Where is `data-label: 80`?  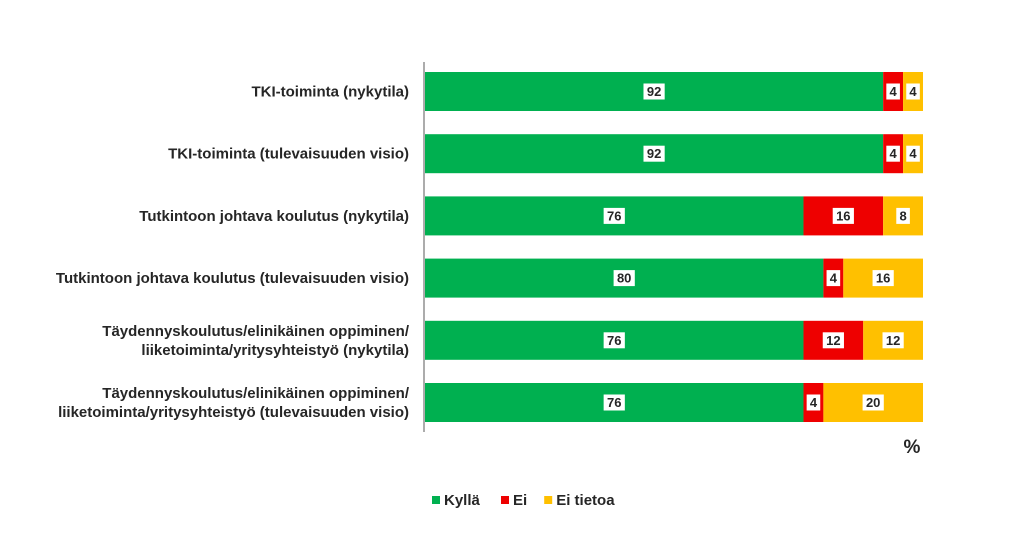 data-label: 80 is located at coordinates (624, 278).